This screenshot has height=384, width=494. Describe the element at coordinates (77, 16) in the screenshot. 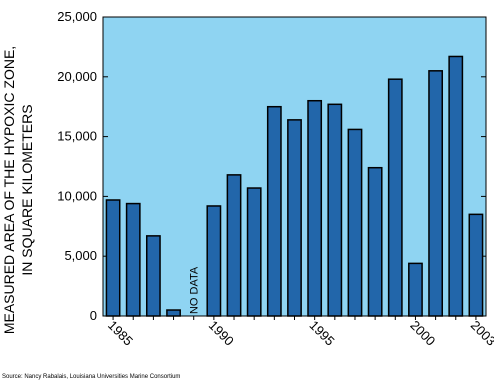

I see `y-tick-label: 25,000` at that location.